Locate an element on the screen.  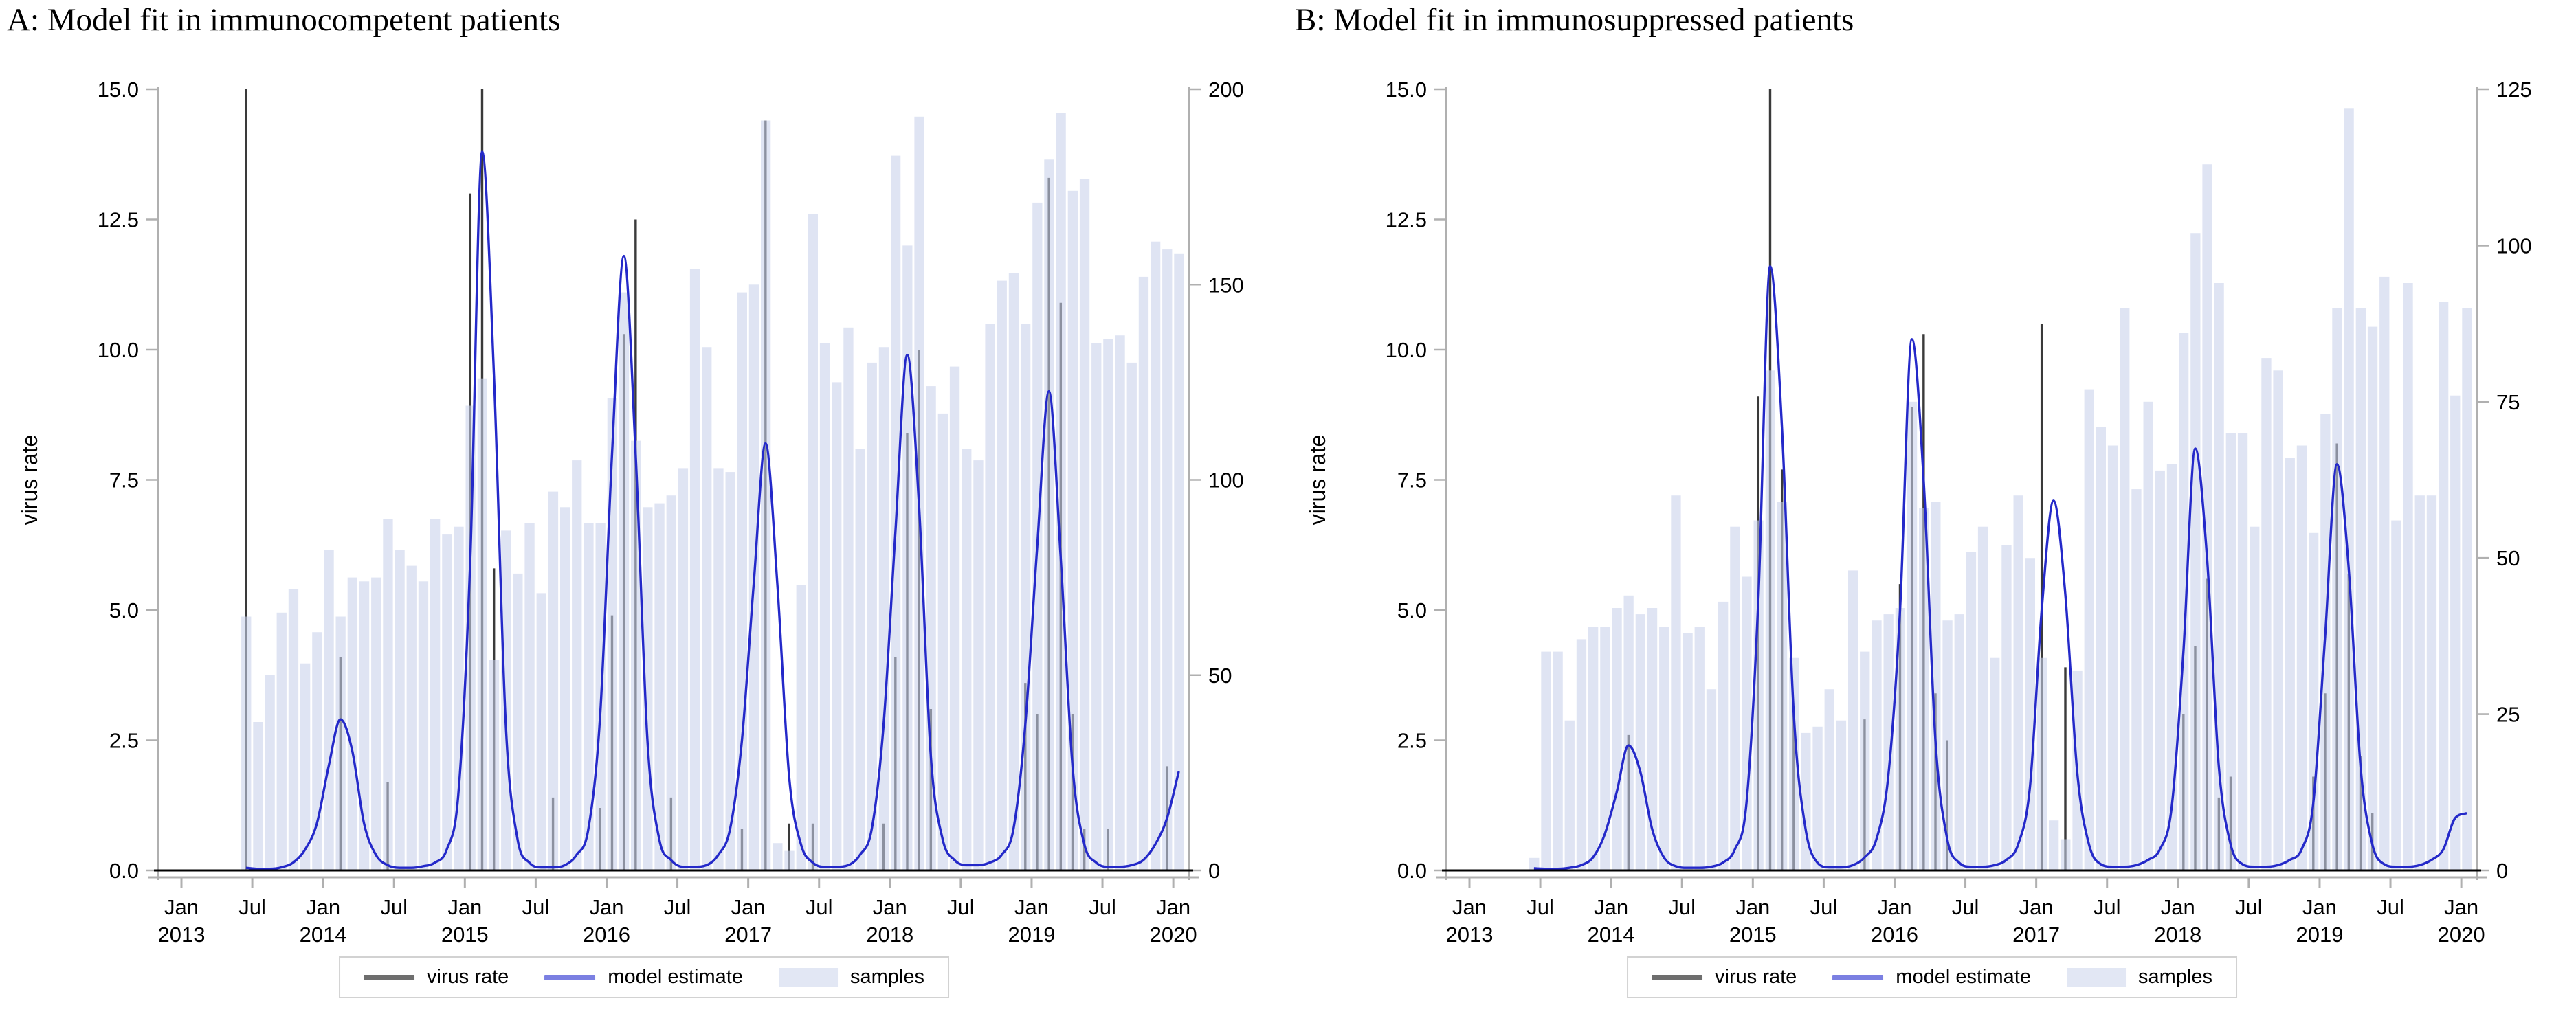
legend-label: model estimate is located at coordinates (675, 977).